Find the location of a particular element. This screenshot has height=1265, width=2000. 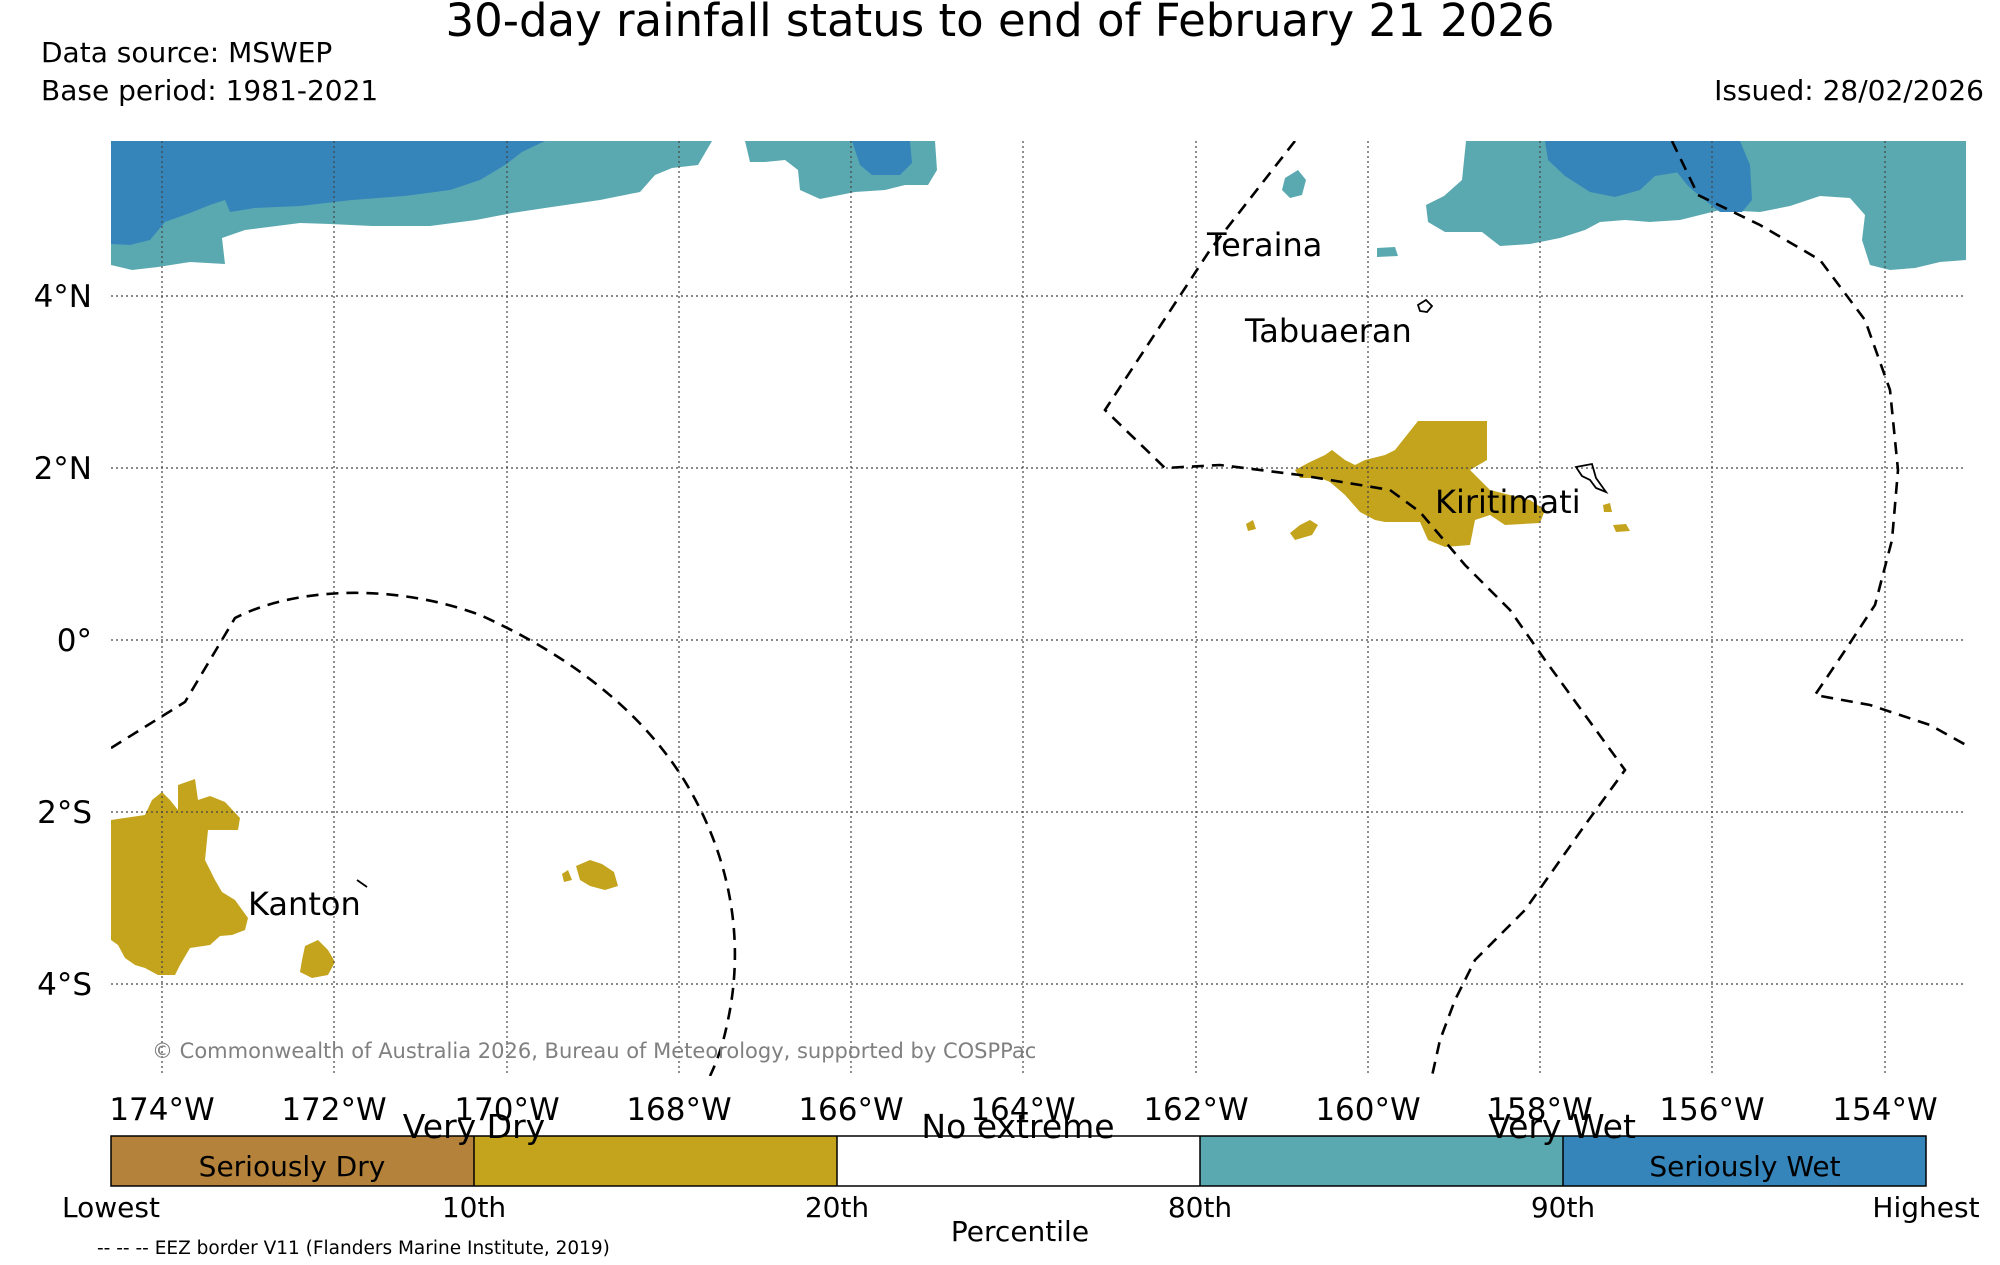

eez-border-line-islands-east is located at coordinates (1818, 444).